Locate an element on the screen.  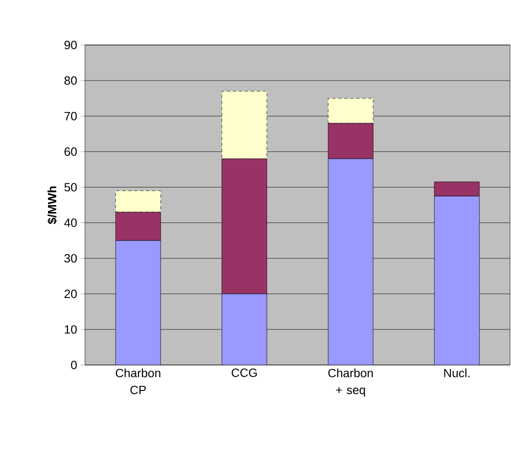
y-tick-label: 30 is located at coordinates (70, 258).